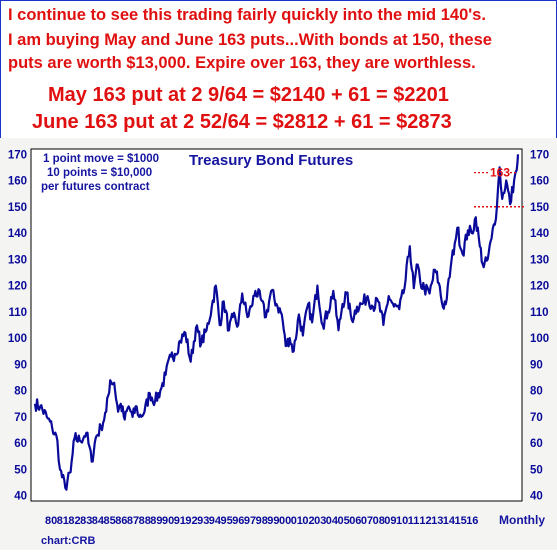  What do you see at coordinates (63, 521) in the screenshot?
I see `x-tick-81: 81` at bounding box center [63, 521].